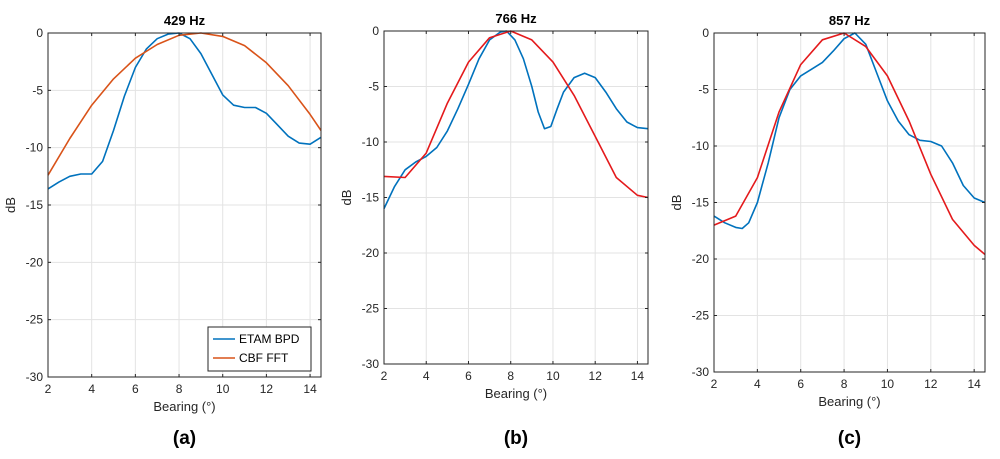  I want to click on legend-entry: ETAM BPD, so click(269, 339).